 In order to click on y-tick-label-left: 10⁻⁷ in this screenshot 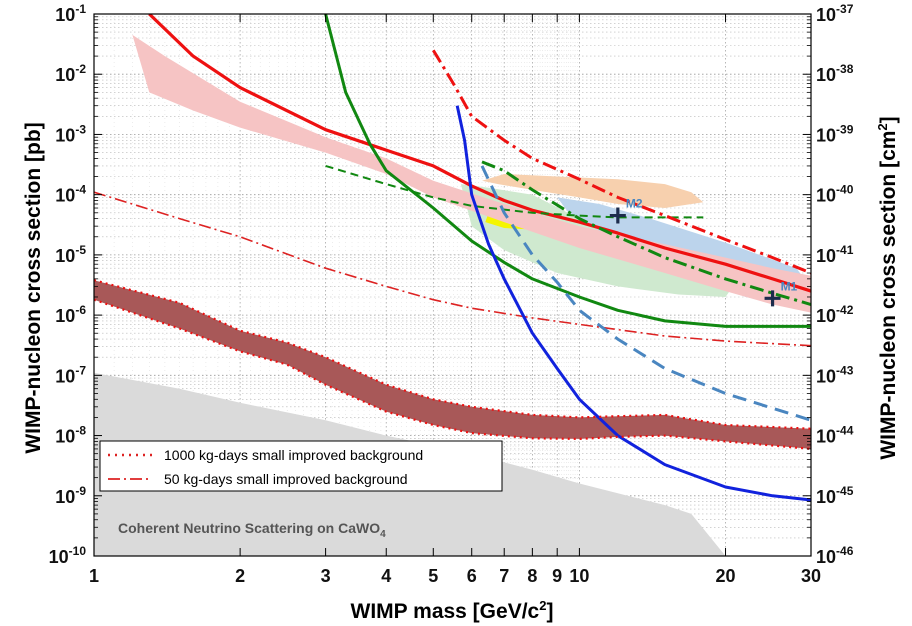, I will do `click(70, 374)`.